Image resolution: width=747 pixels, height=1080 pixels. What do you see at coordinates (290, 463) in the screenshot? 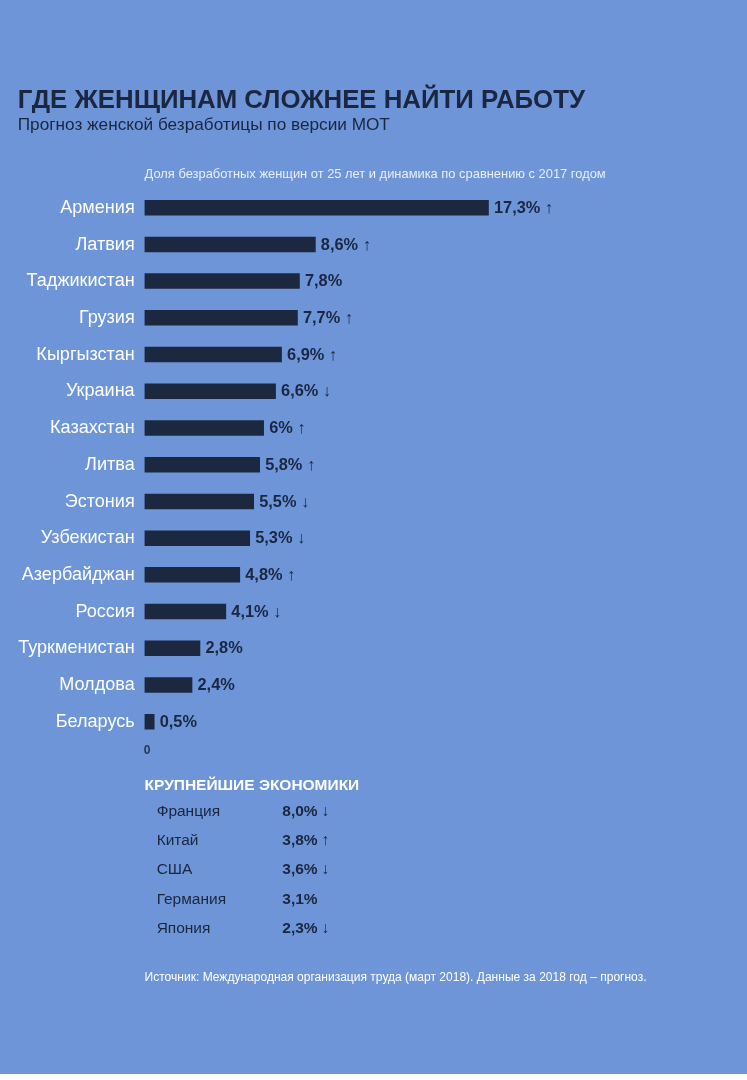
I see `data-label: 5,8% ↑` at bounding box center [290, 463].